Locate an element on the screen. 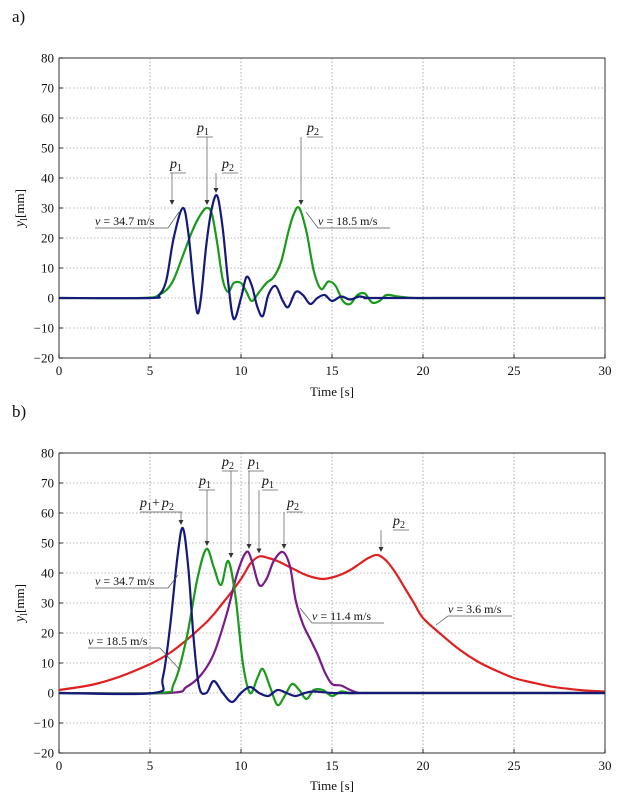  annotation: v = 18.5 m/s is located at coordinates (348, 220).